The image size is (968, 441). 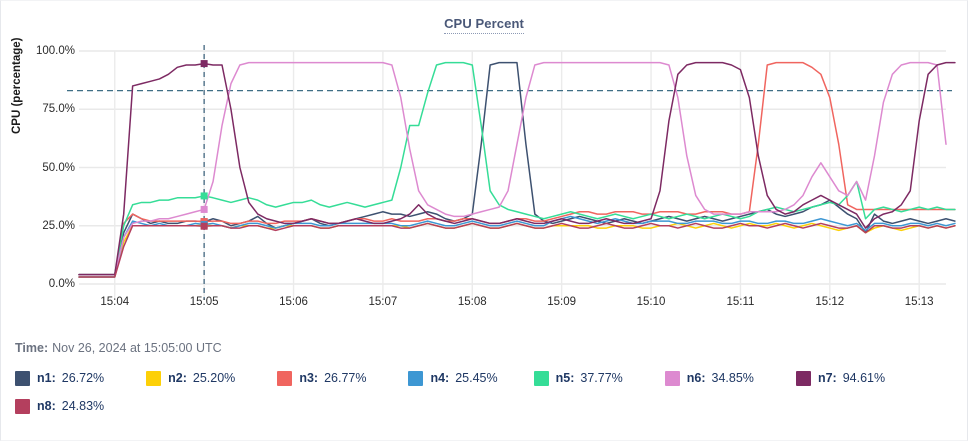 What do you see at coordinates (115, 302) in the screenshot?
I see `x-tick: 15:04` at bounding box center [115, 302].